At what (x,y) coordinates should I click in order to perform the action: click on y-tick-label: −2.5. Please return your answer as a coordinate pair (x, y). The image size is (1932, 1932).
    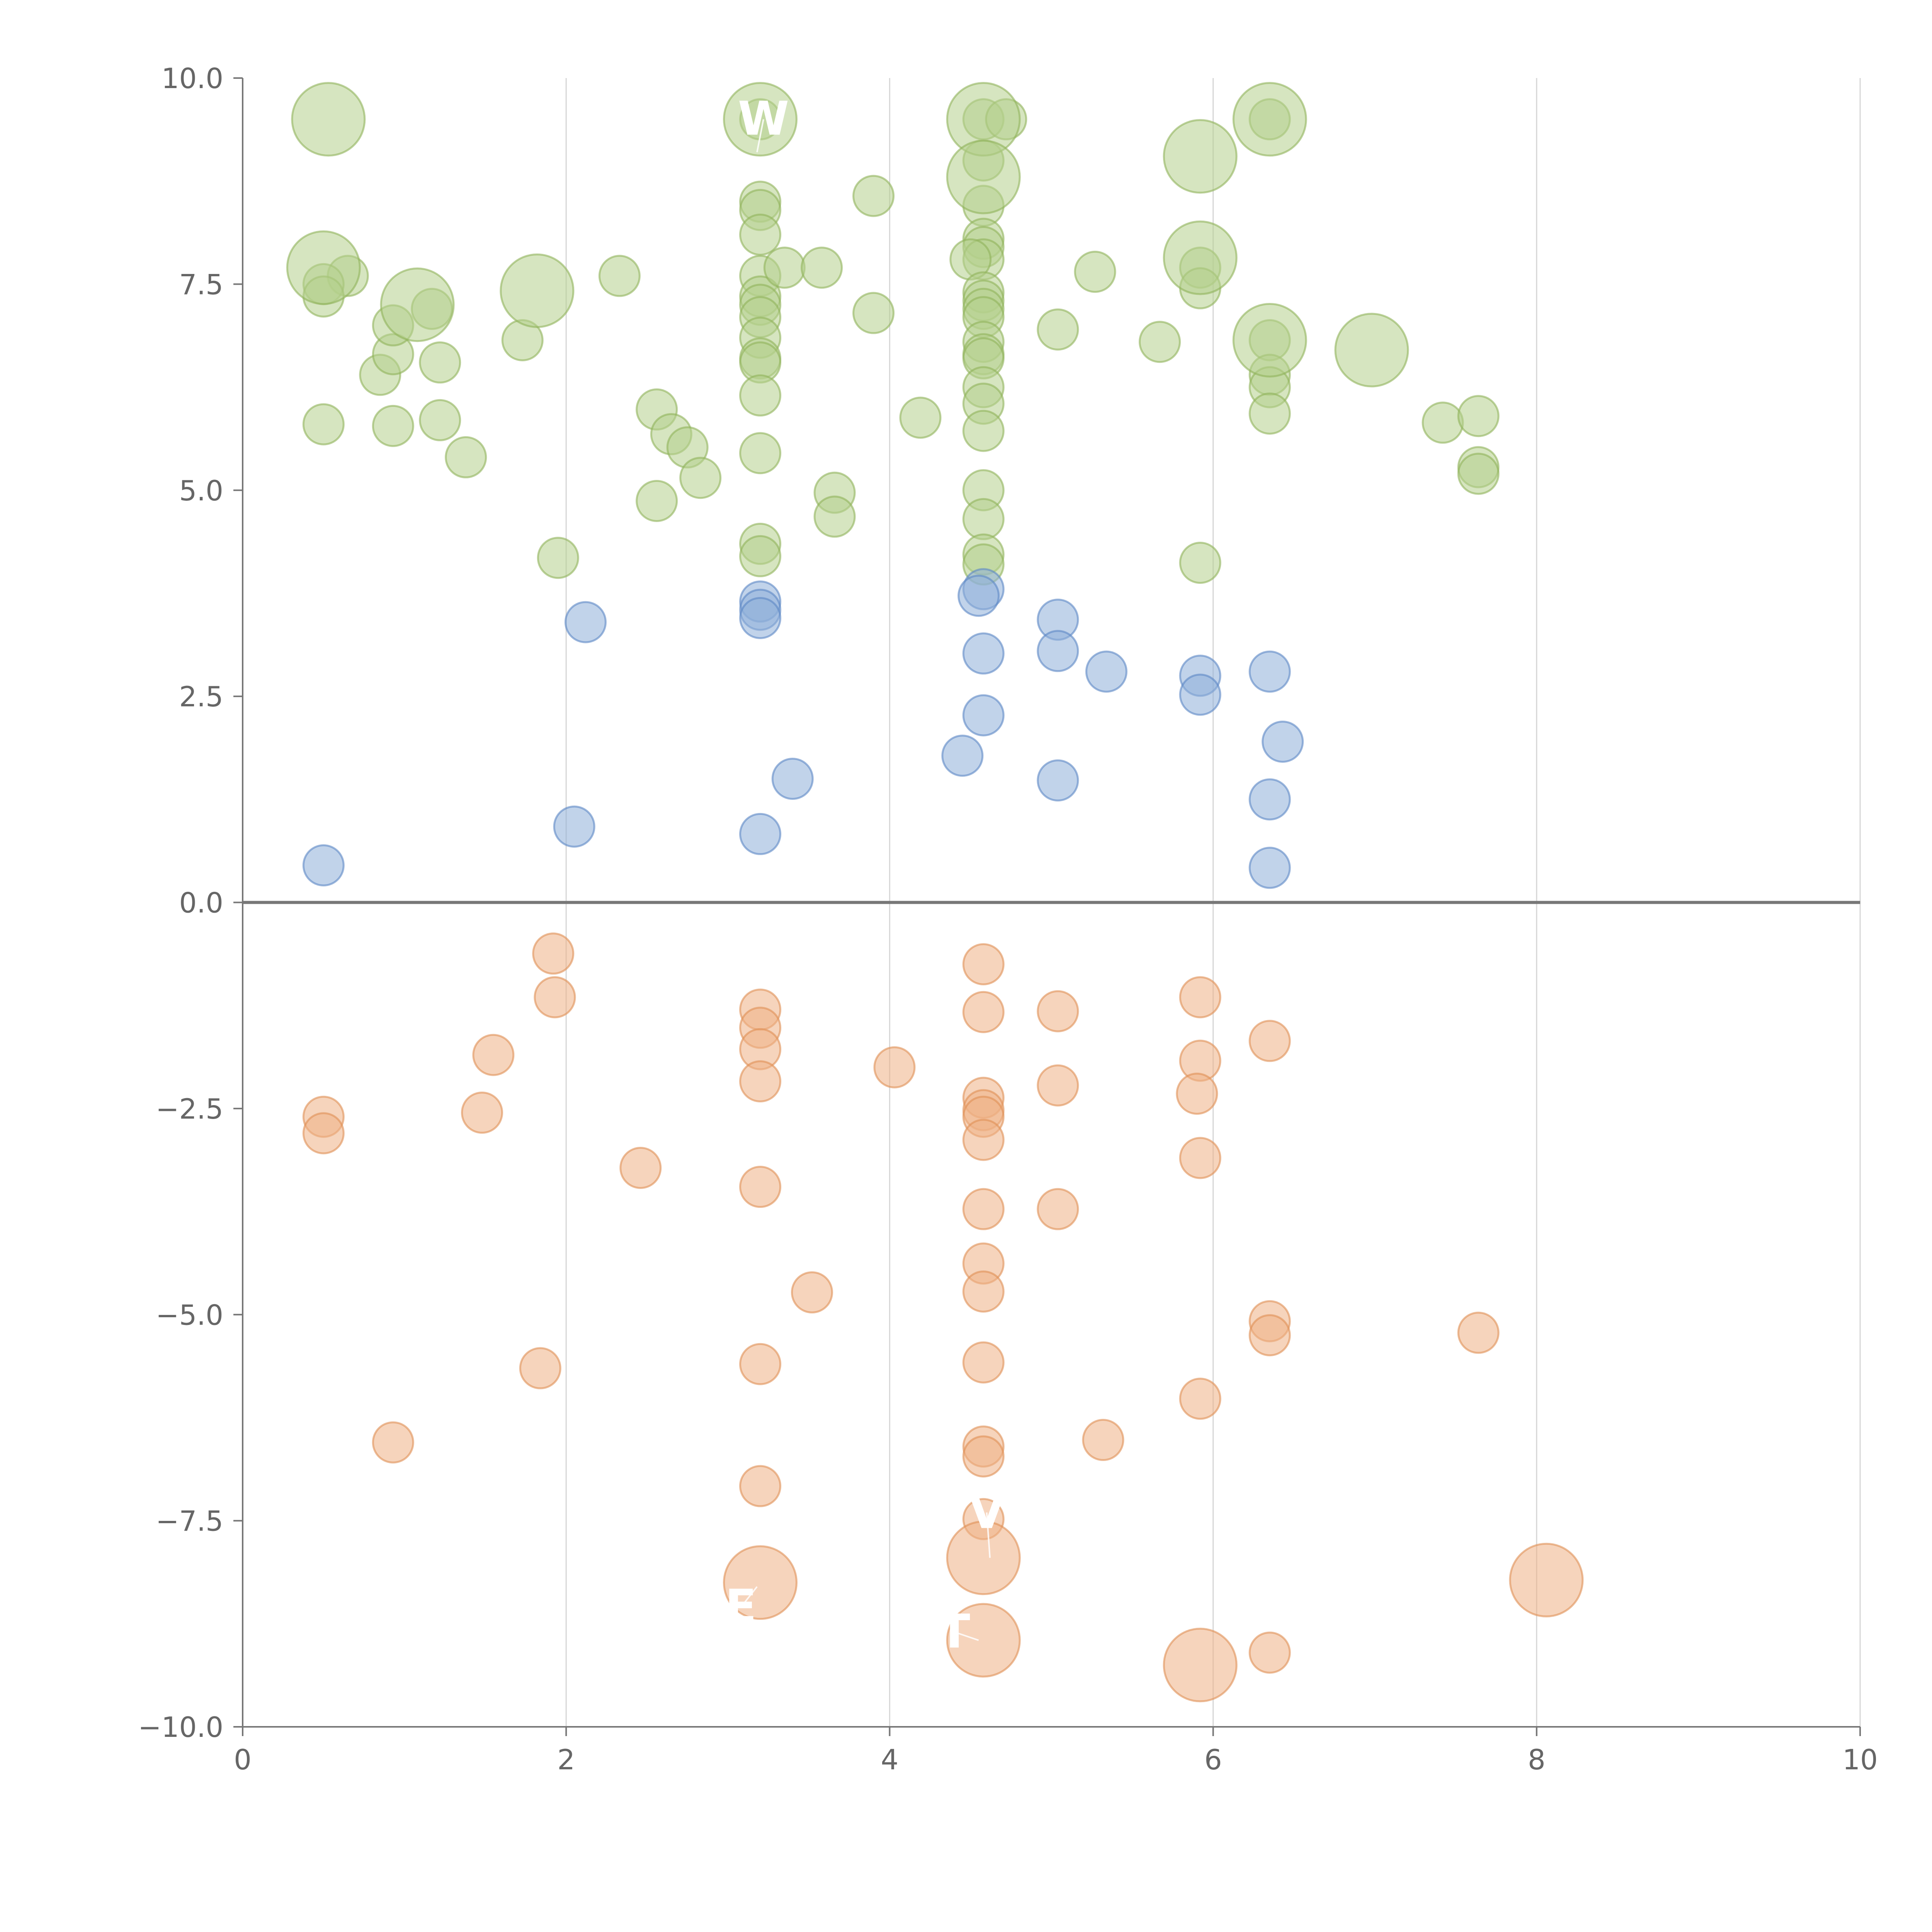
    Looking at the image, I should click on (190, 1109).